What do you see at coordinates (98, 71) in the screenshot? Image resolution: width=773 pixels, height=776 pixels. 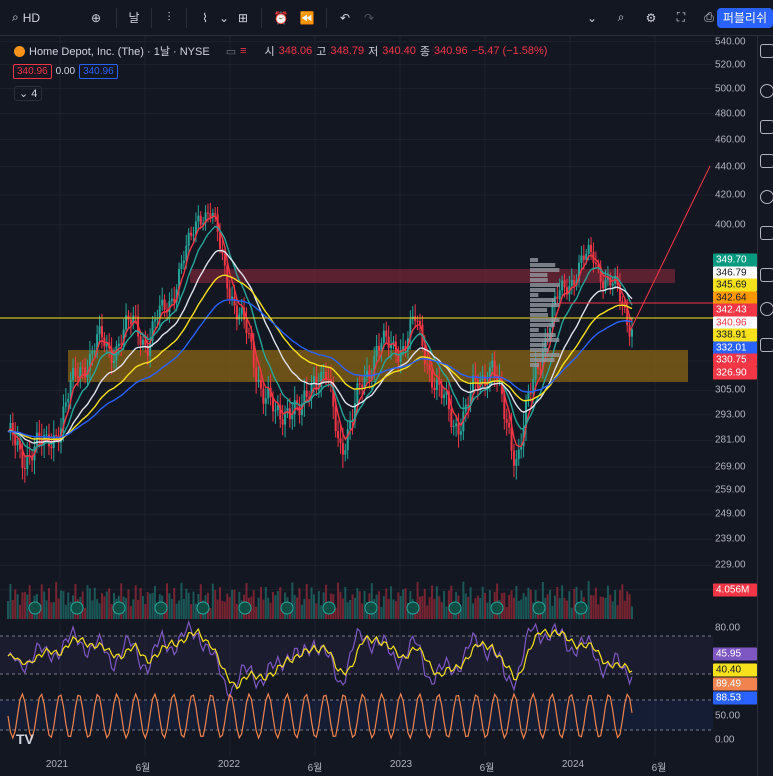 I see `ask-price: 340.96` at bounding box center [98, 71].